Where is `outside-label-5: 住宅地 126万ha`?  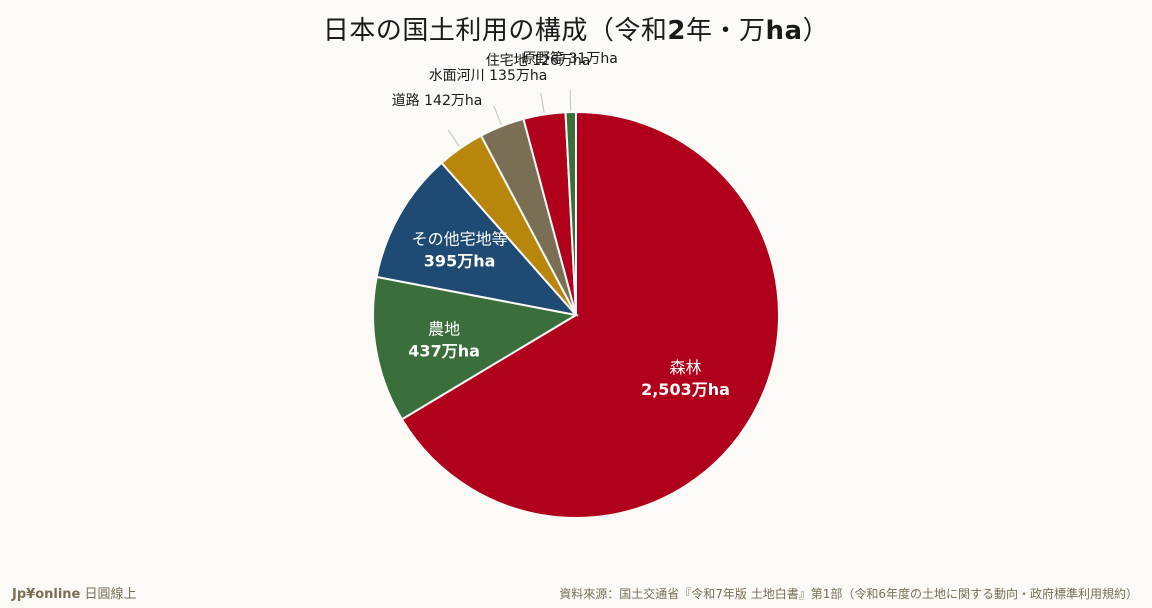 outside-label-5: 住宅地 126万ha is located at coordinates (538, 61).